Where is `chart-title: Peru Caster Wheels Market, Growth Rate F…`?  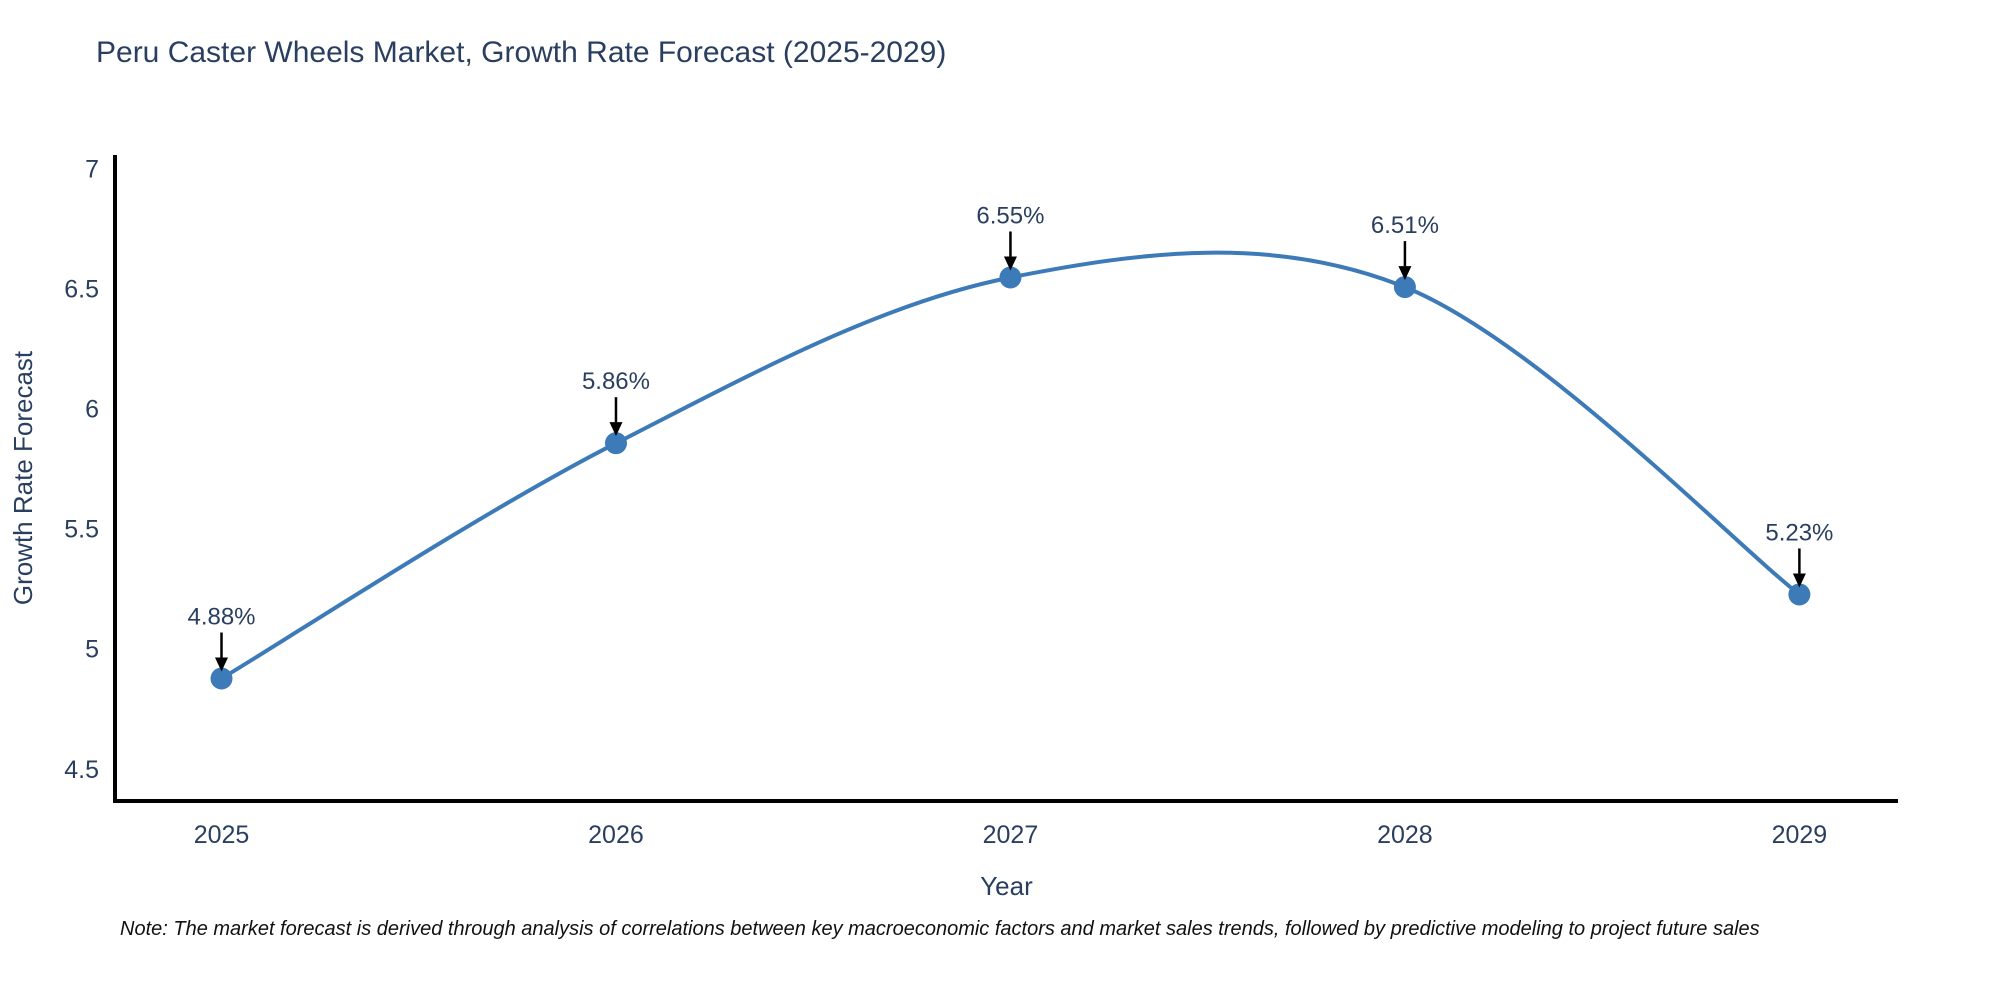
chart-title: Peru Caster Wheels Market, Growth Rate F… is located at coordinates (521, 52).